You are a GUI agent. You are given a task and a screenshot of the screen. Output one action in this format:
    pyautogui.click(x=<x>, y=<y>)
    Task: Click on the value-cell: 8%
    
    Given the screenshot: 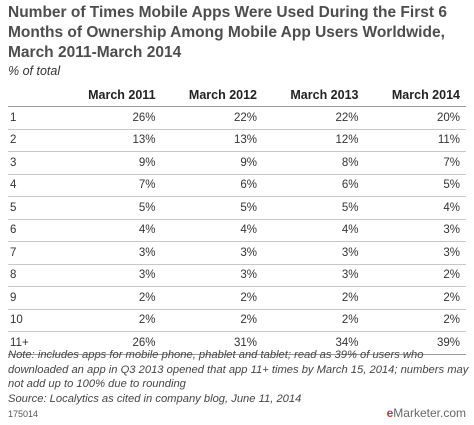 What is the action you would take?
    pyautogui.click(x=314, y=163)
    